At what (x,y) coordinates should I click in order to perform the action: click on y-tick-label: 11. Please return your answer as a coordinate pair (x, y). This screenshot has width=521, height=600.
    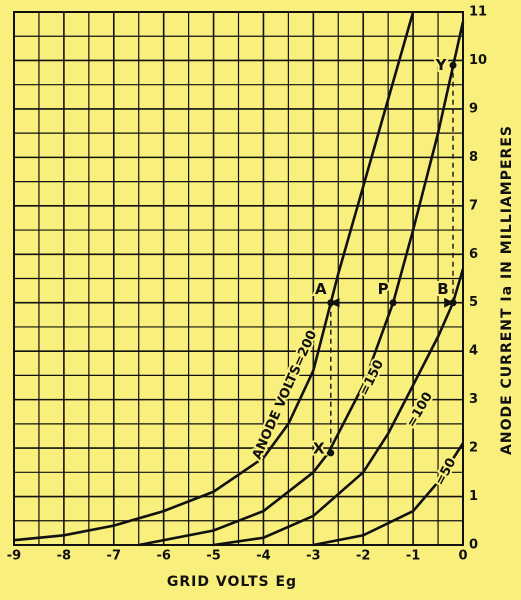
    Looking at the image, I should click on (478, 12).